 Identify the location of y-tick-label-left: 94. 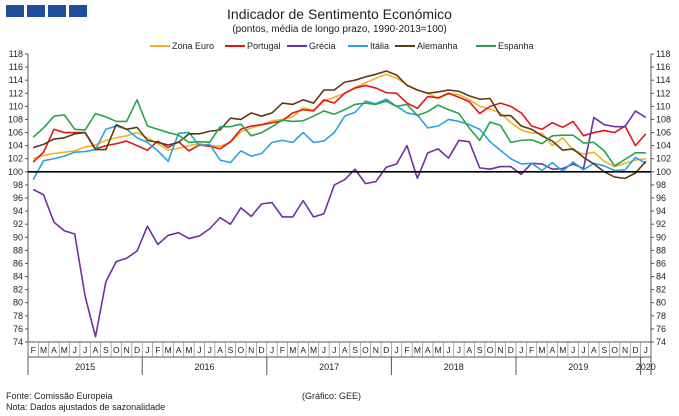
(18, 211).